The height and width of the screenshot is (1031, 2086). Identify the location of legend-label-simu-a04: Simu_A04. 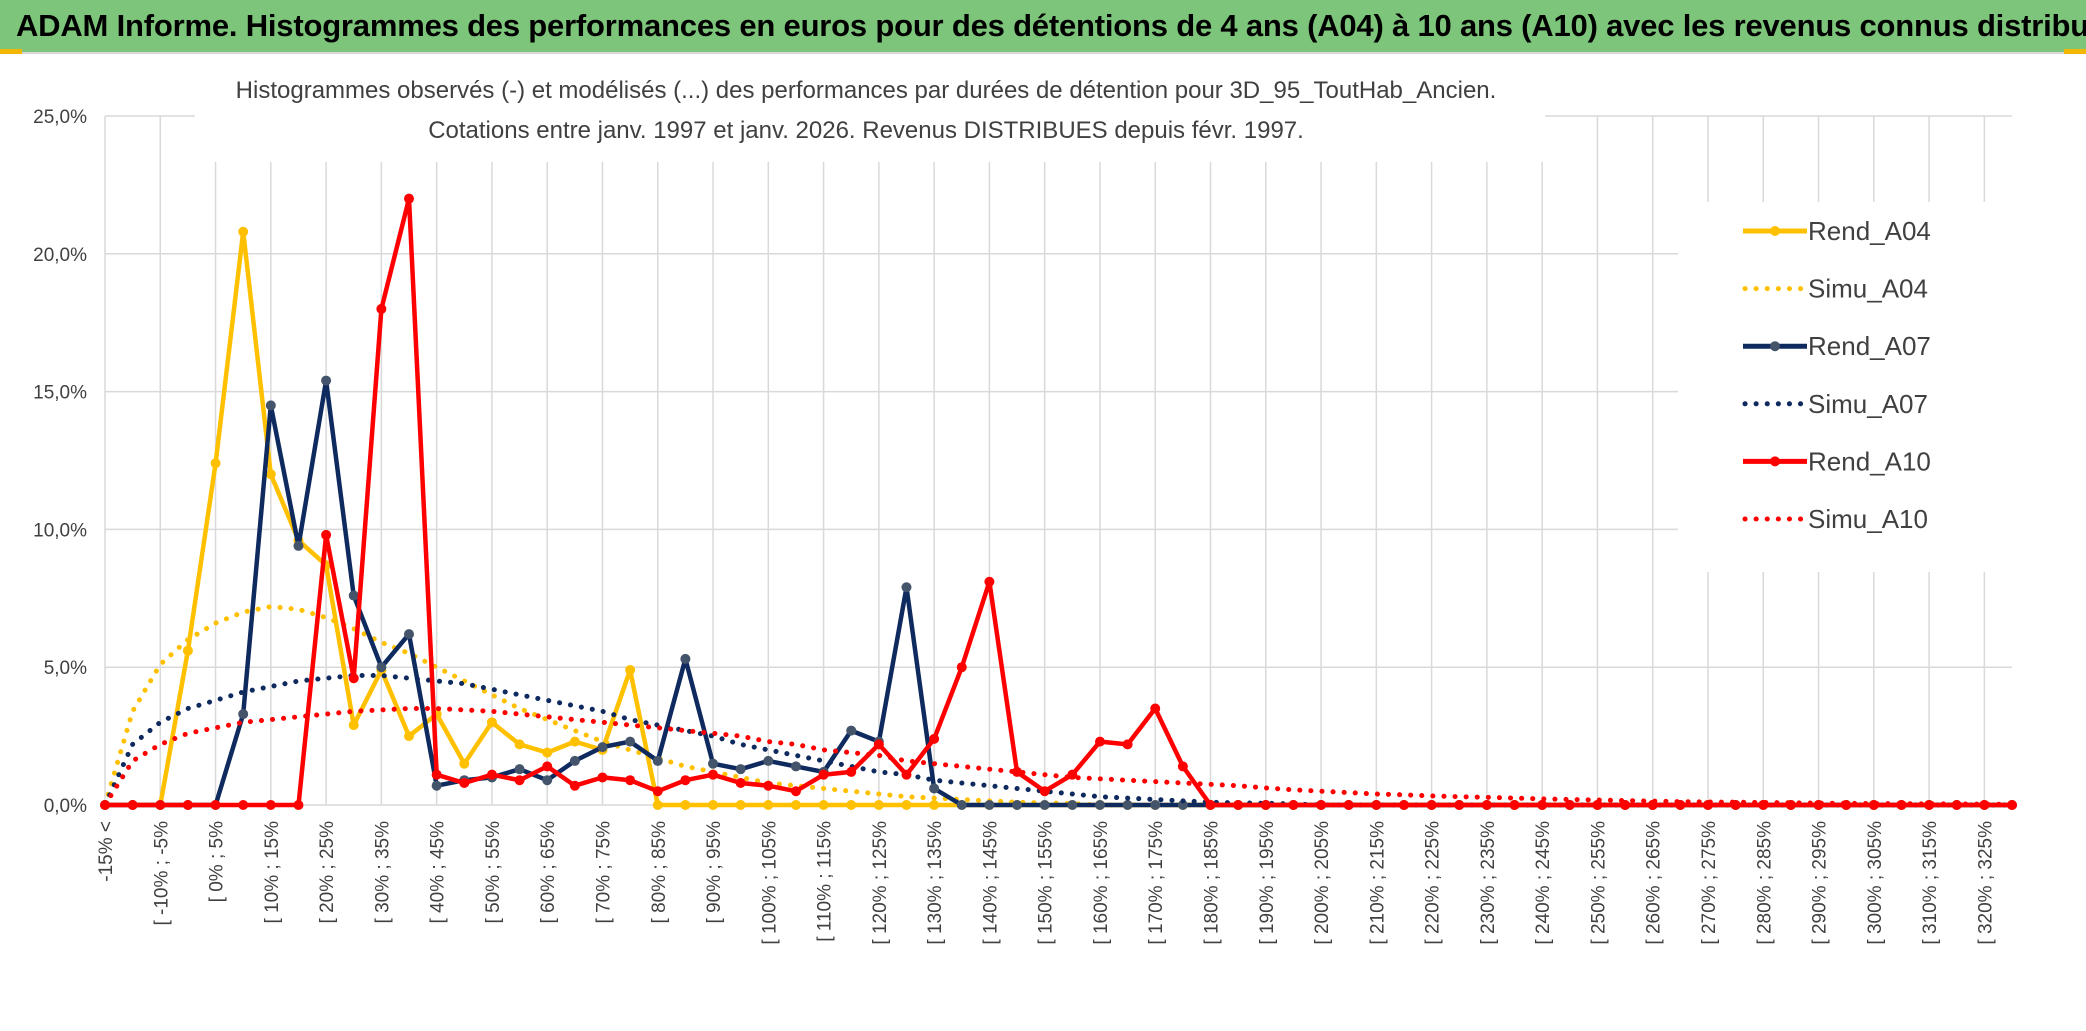
(1868, 289).